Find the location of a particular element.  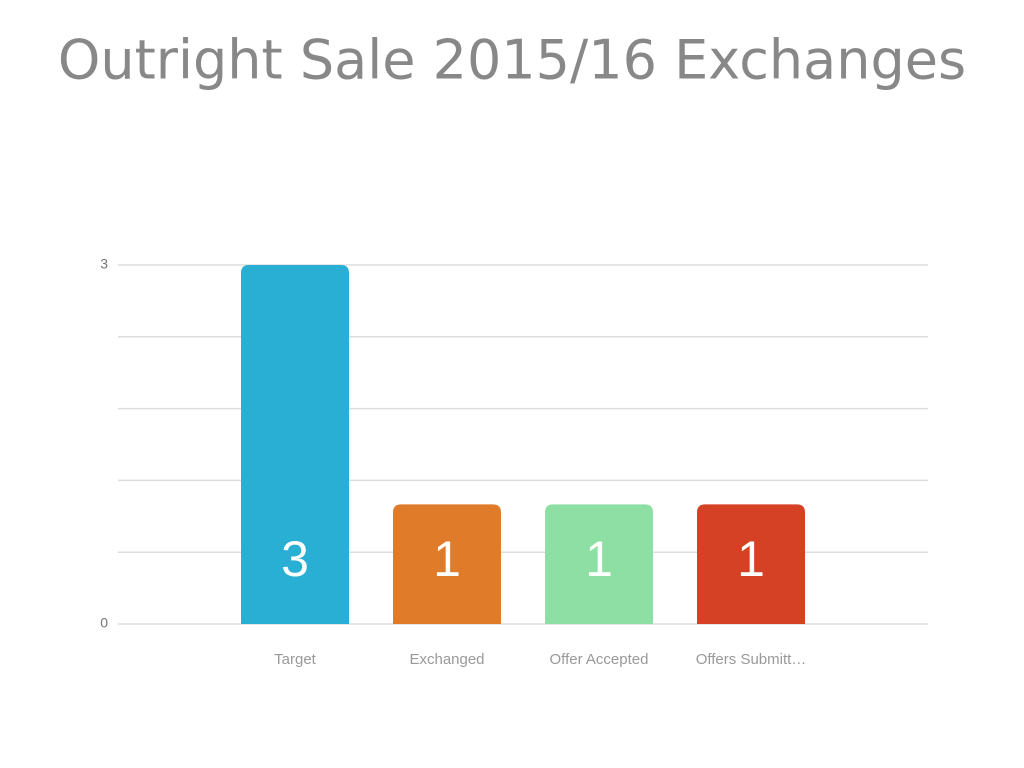

y-tick-label: 0 is located at coordinates (104, 623).